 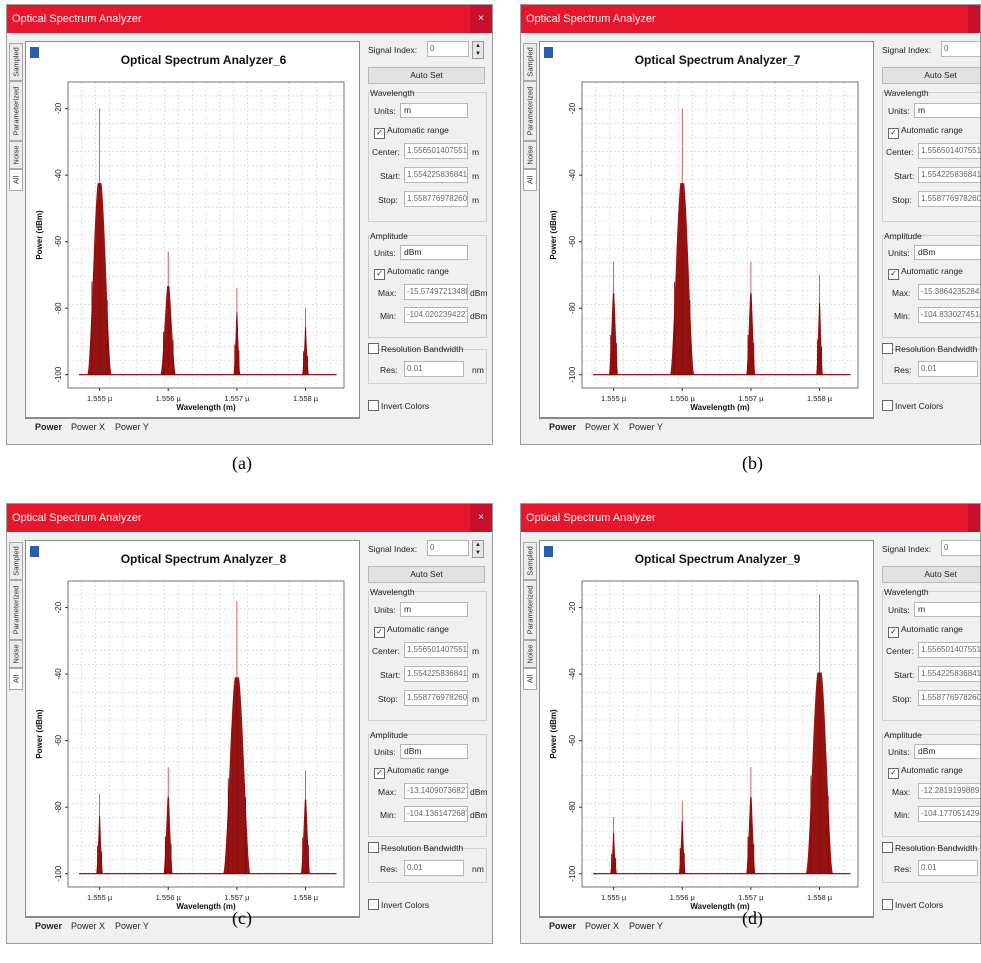 I want to click on plot-frame, so click(x=720, y=734).